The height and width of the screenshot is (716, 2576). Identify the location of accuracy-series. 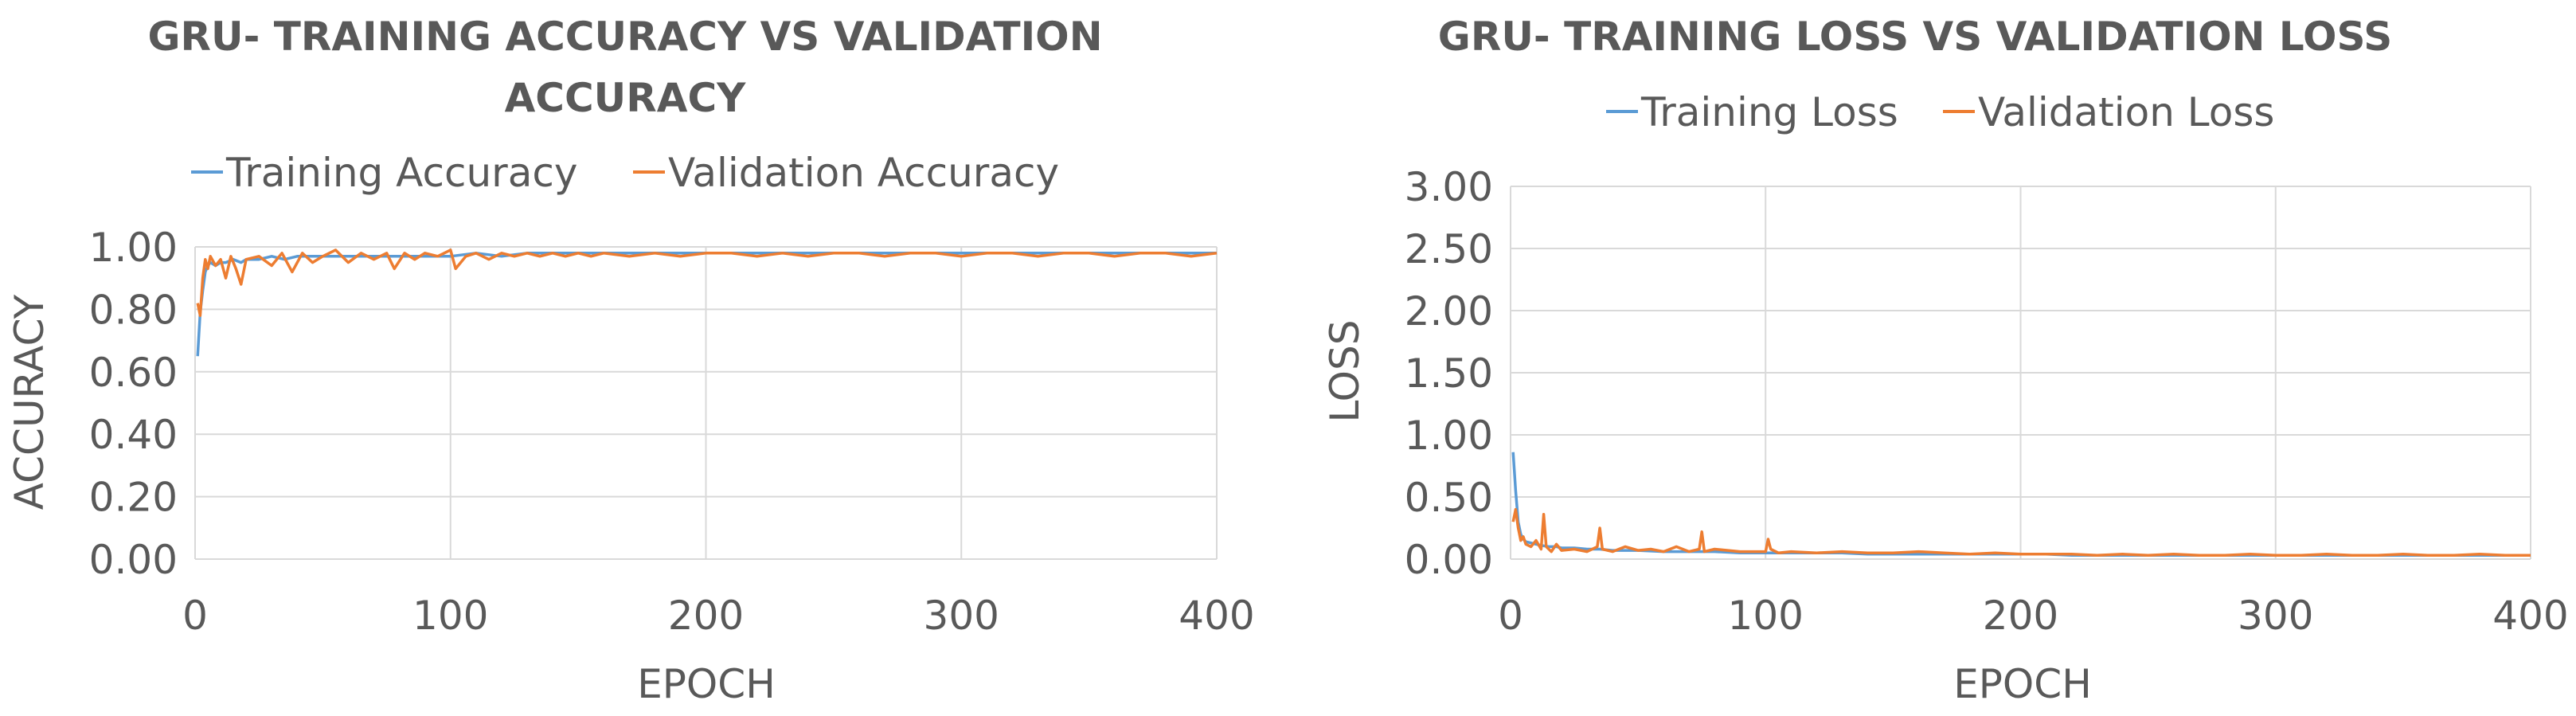
(707, 302).